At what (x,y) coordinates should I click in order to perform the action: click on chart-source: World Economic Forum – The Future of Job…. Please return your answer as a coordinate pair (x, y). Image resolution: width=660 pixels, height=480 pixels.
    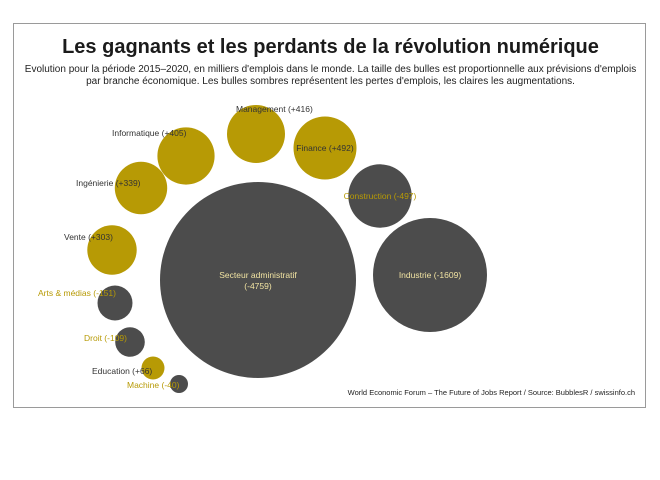
    Looking at the image, I should click on (491, 392).